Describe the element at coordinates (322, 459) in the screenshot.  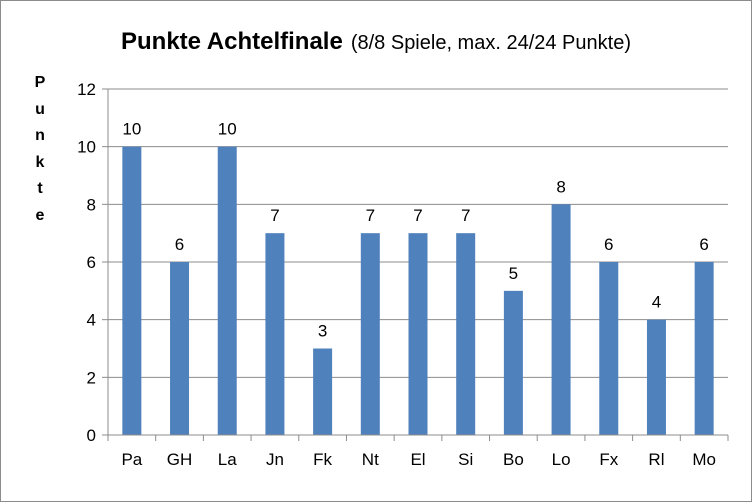
I see `x-tick-label: Fk` at that location.